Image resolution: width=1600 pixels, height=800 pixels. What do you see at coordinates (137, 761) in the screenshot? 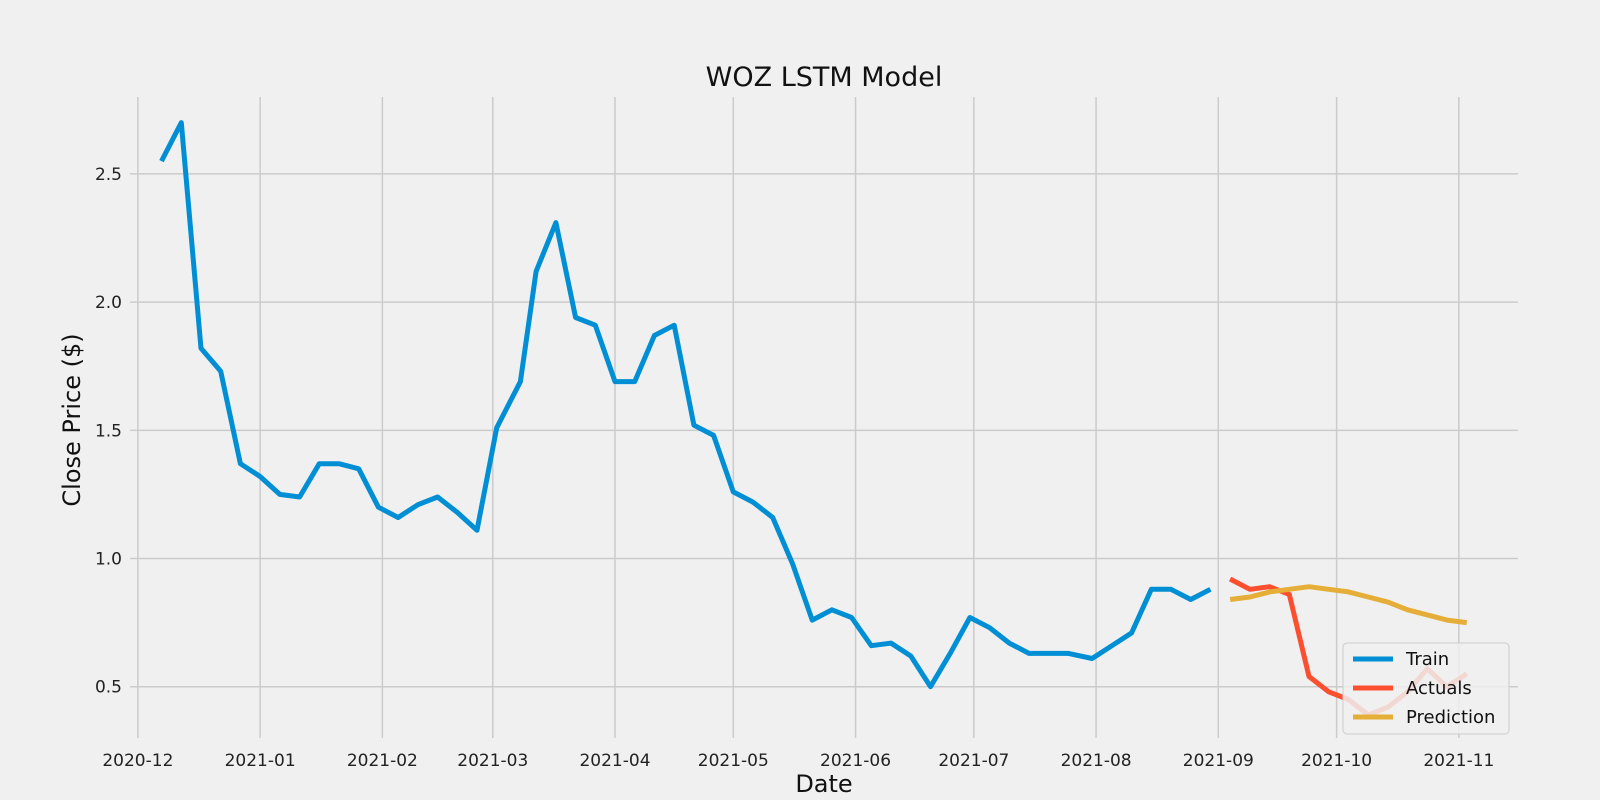
I see `x-tick-label: 2020-12` at bounding box center [137, 761].